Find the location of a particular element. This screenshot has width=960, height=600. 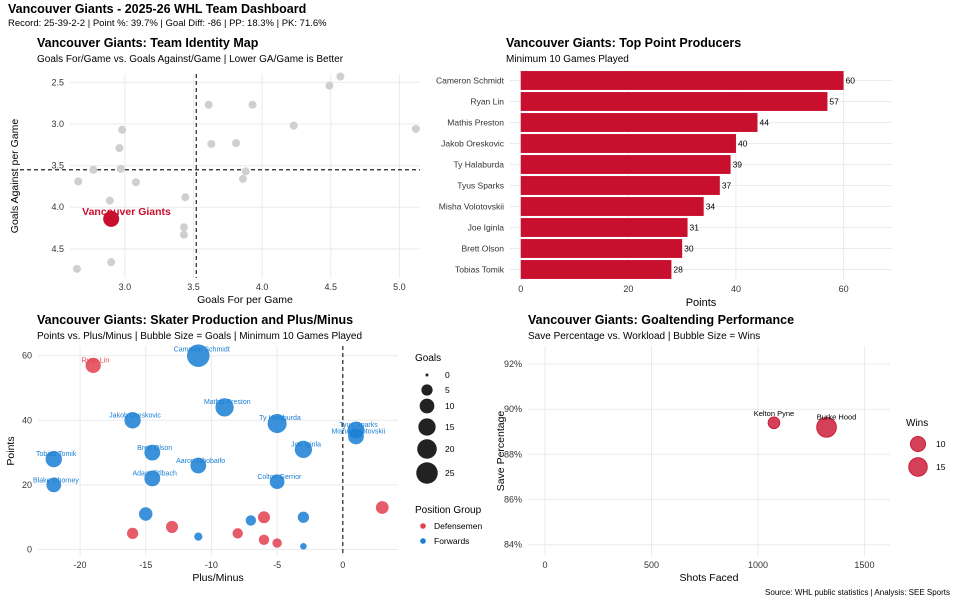

x-tick-label: -10 is located at coordinates (211, 565).